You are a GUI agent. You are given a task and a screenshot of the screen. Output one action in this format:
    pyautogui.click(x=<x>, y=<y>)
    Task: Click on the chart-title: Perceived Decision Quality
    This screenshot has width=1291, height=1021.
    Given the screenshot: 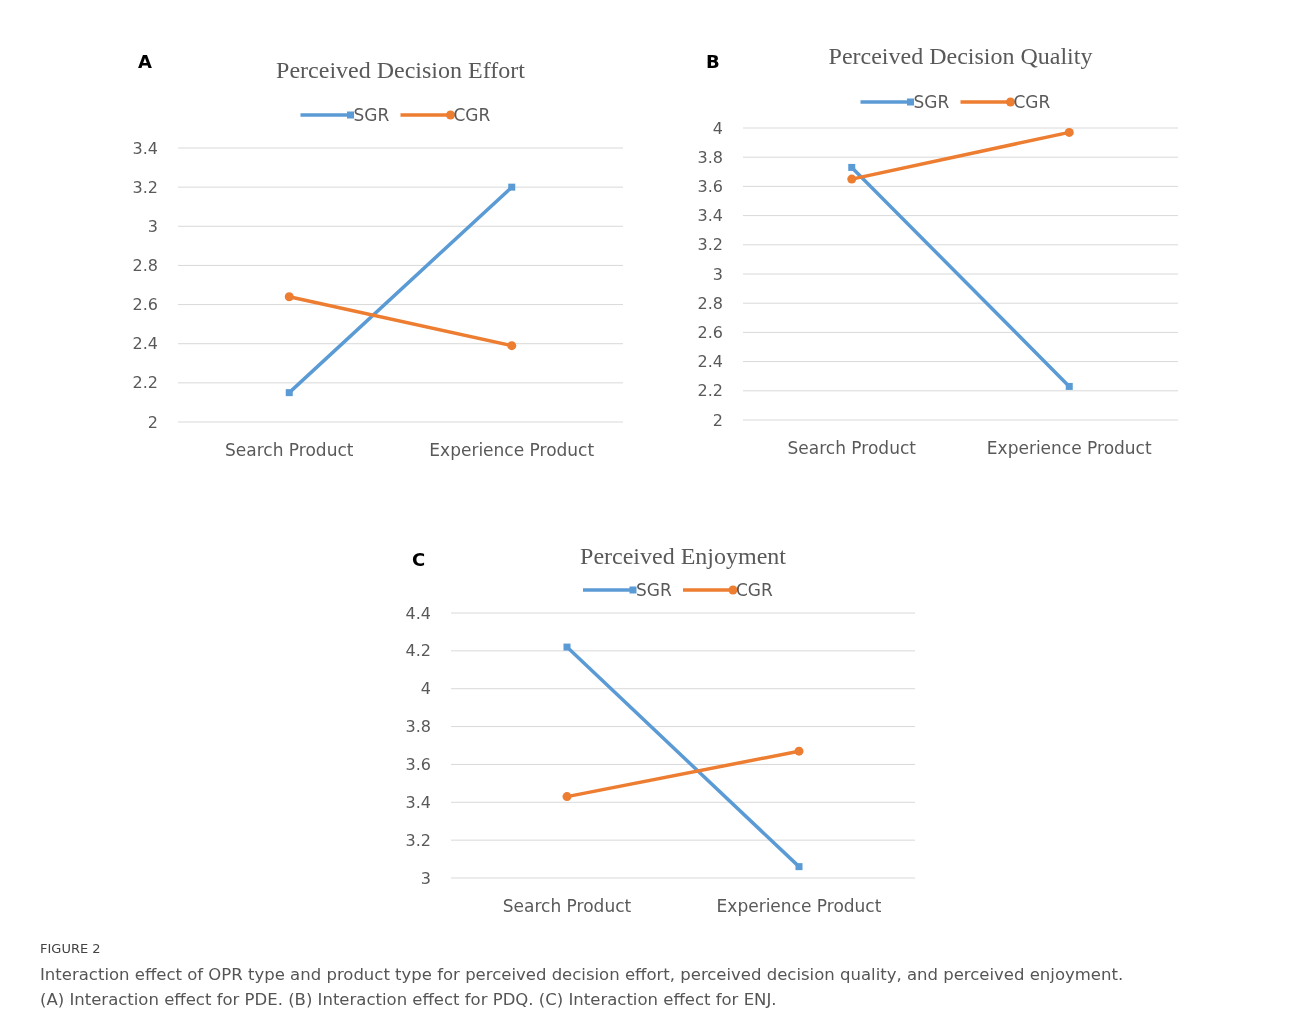 What is the action you would take?
    pyautogui.click(x=960, y=56)
    